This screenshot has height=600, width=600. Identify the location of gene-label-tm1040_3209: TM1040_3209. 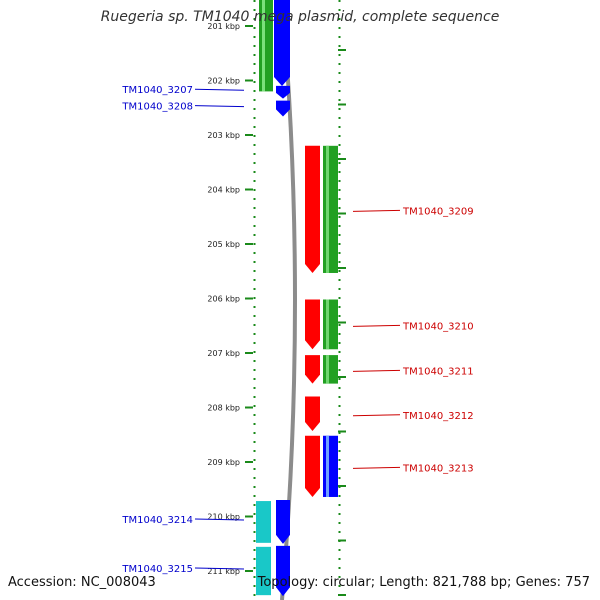
(438, 211).